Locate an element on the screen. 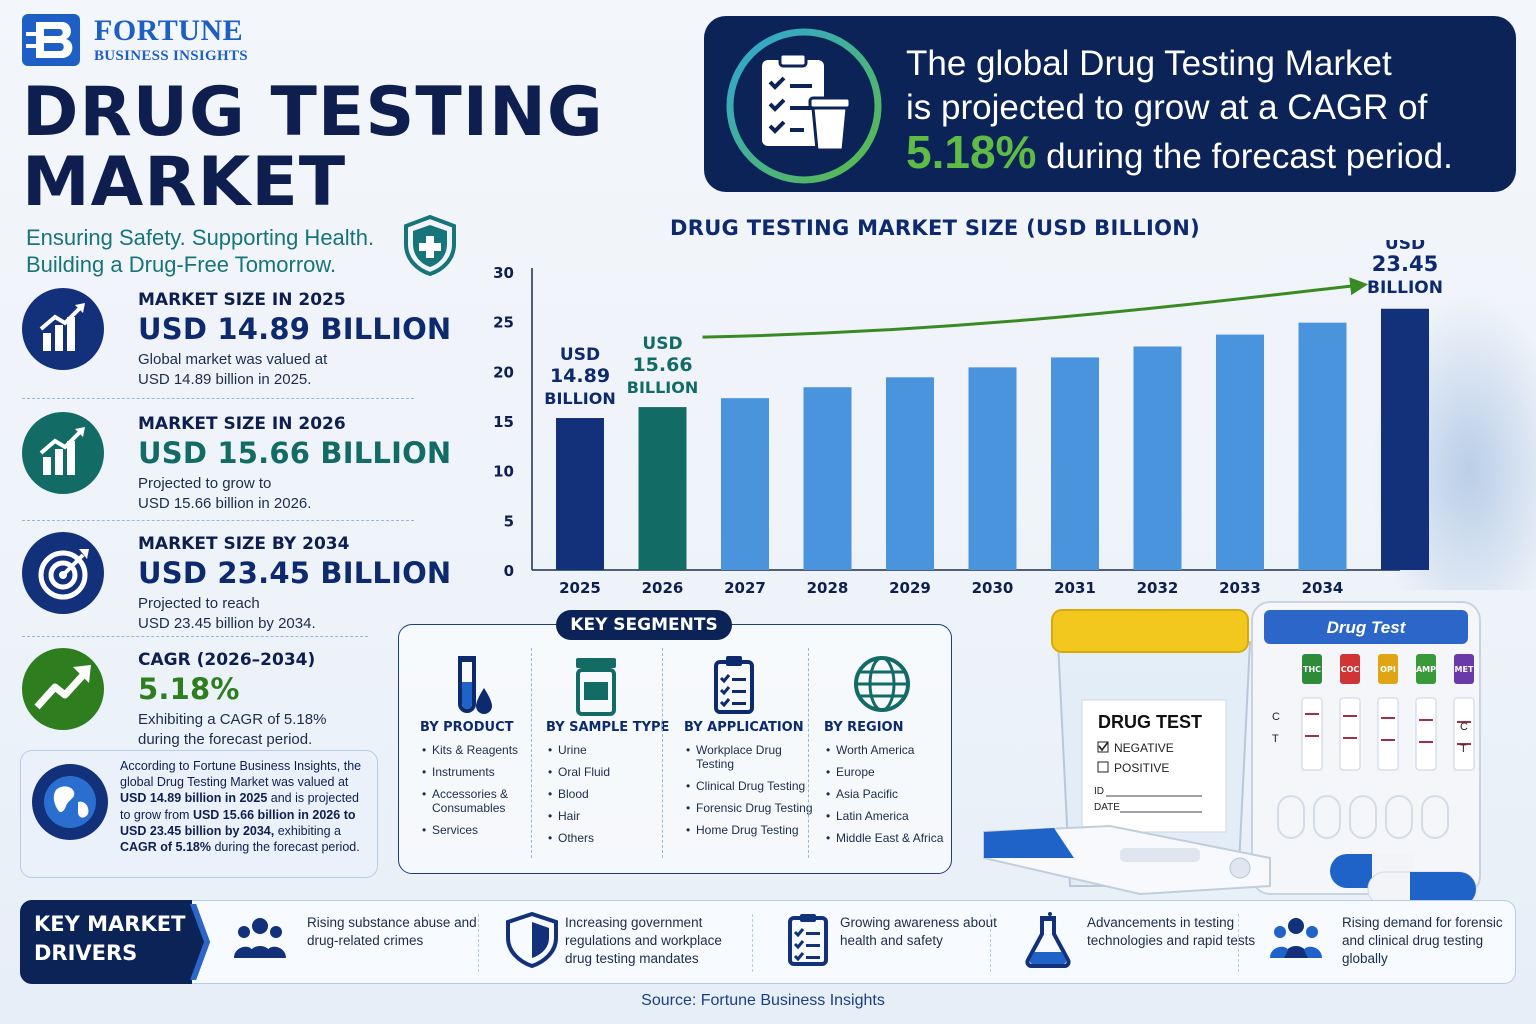 The width and height of the screenshot is (1536, 1024). summary-part: during the forecast period. is located at coordinates (285, 847).